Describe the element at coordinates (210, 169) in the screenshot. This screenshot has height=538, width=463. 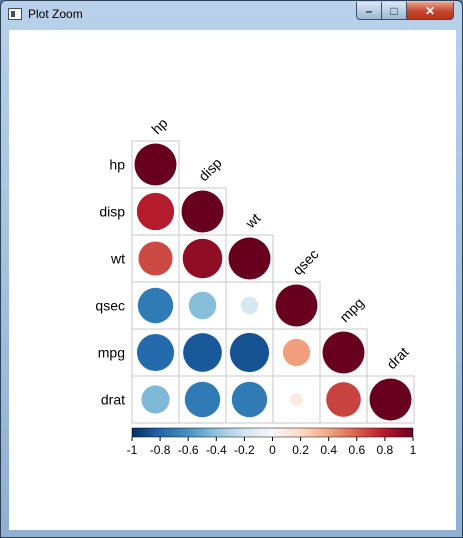
I see `column-label-disp: disp` at that location.